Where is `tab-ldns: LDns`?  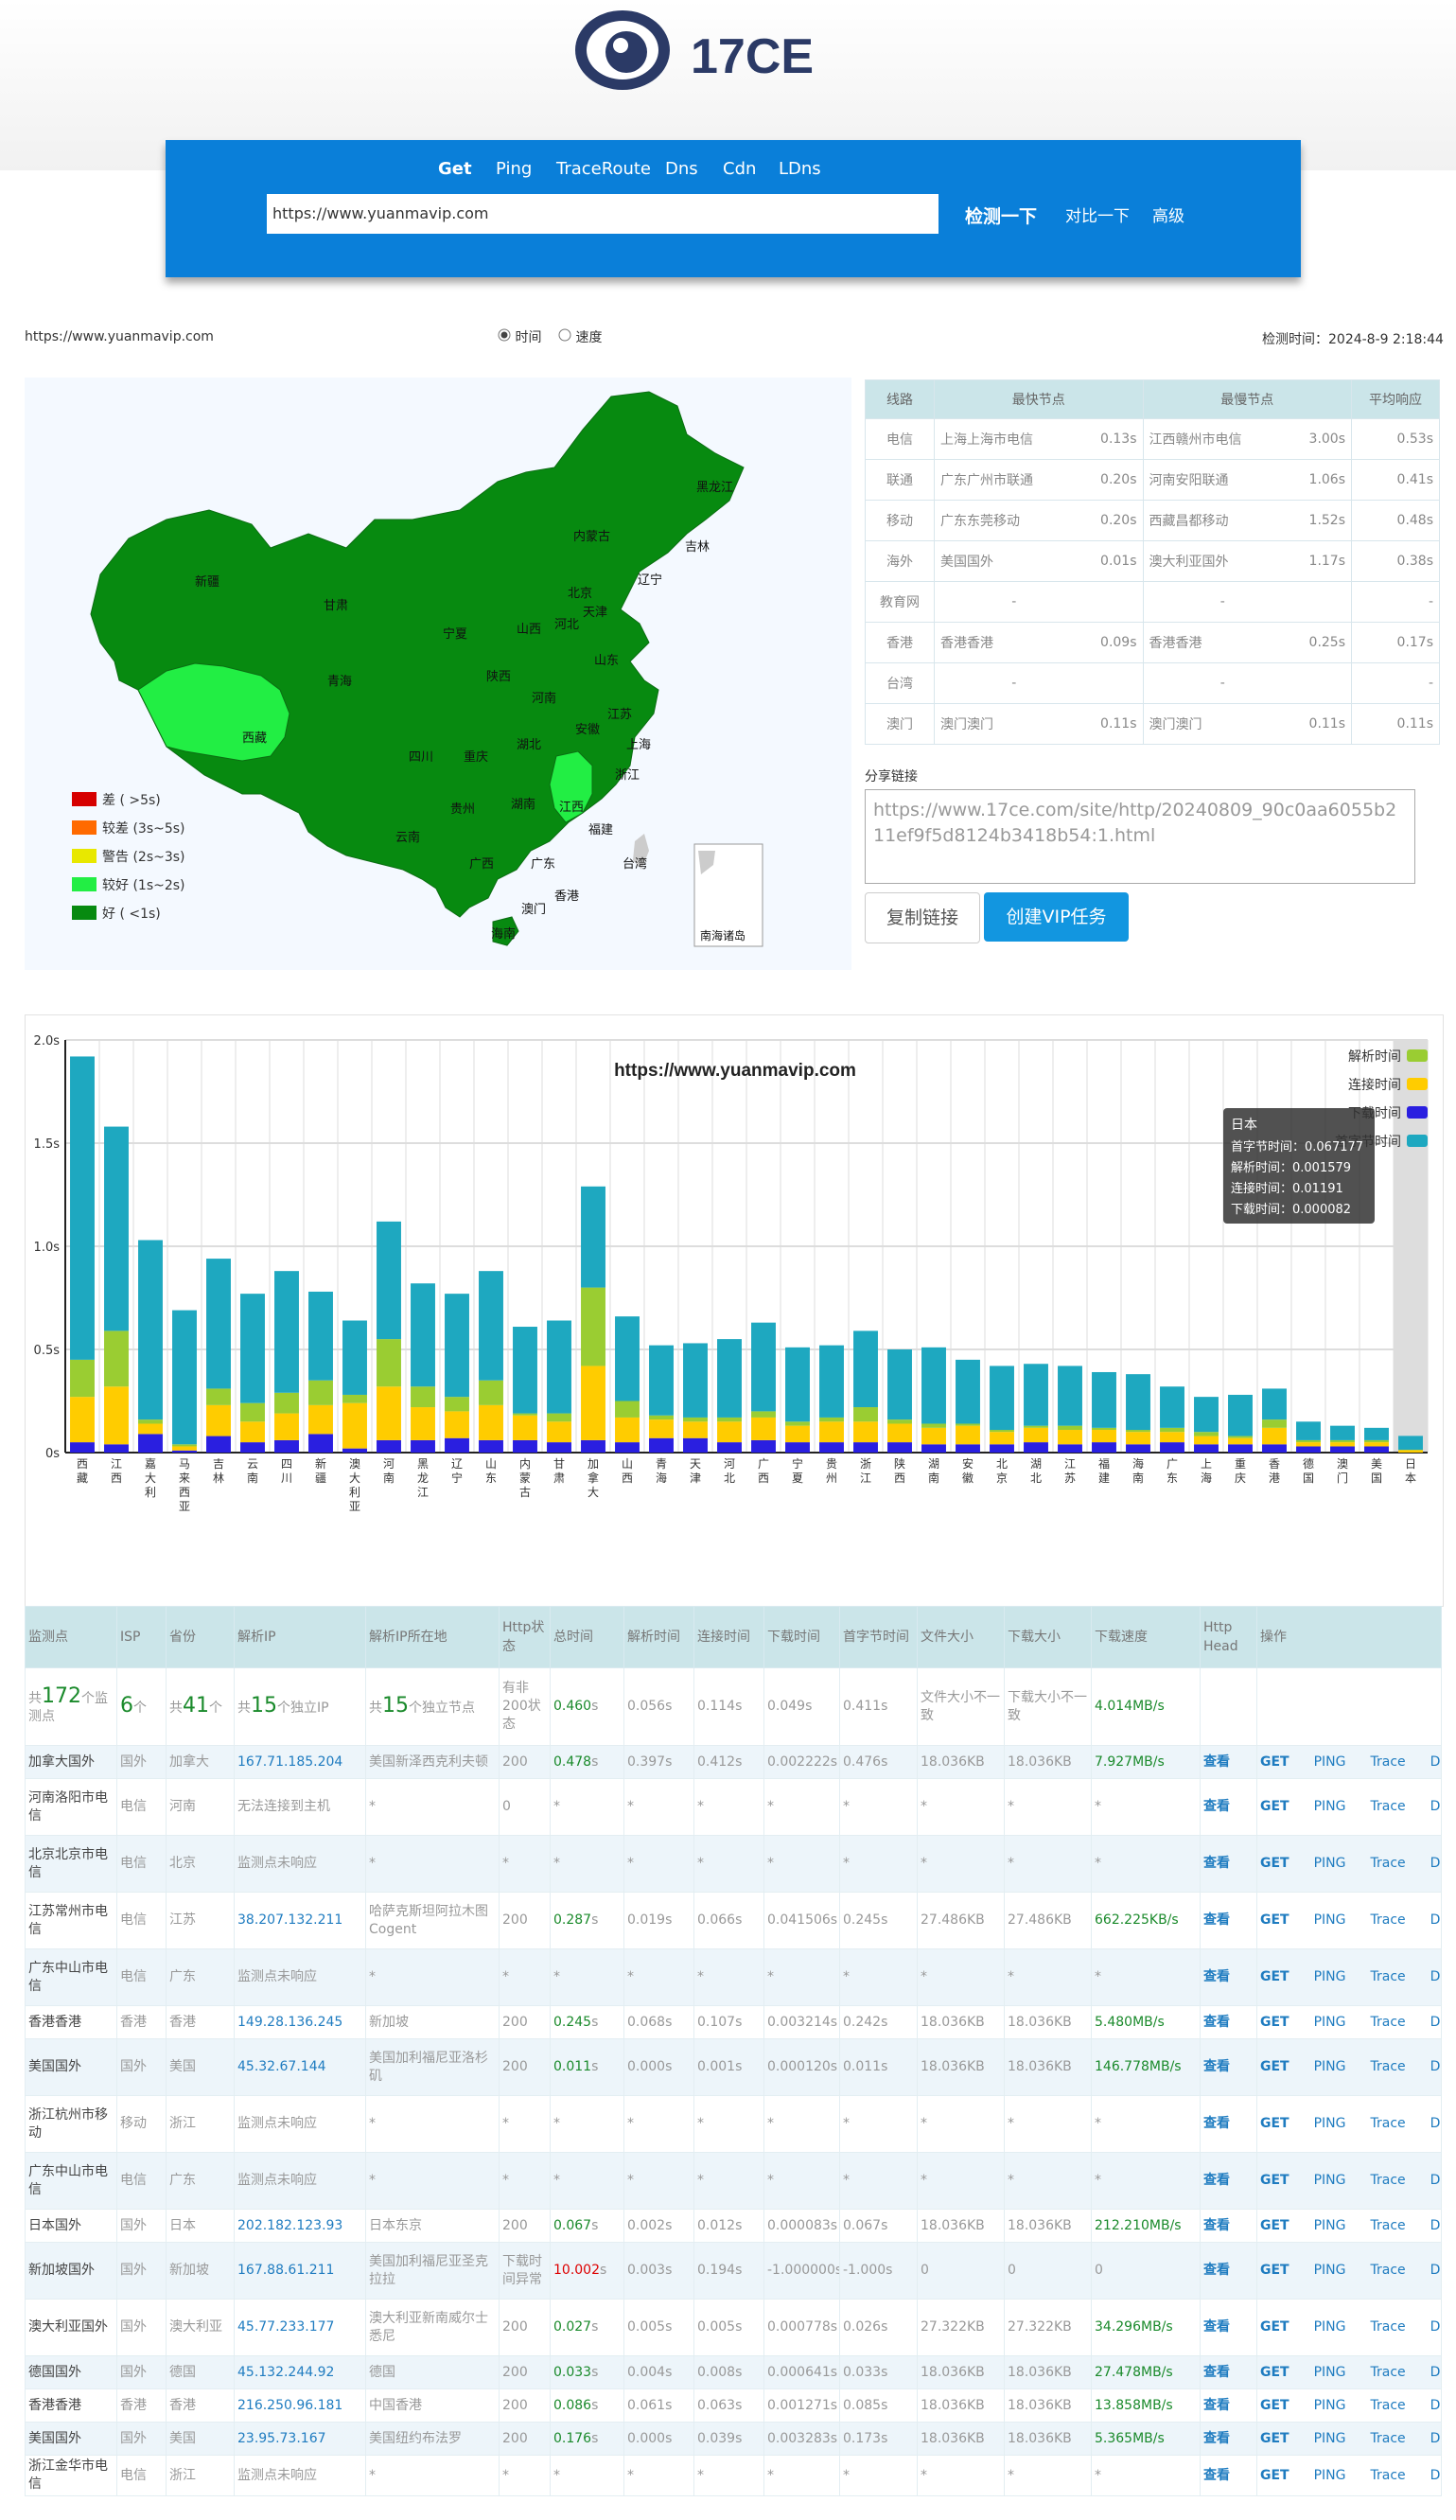
tab-ldns: LDns is located at coordinates (800, 169).